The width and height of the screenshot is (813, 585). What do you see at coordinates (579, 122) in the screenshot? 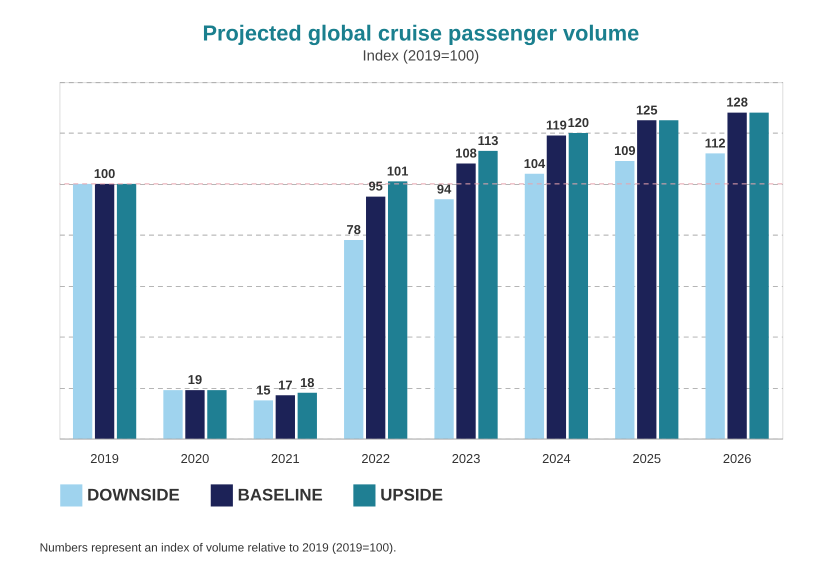
I see `data-label: 120` at bounding box center [579, 122].